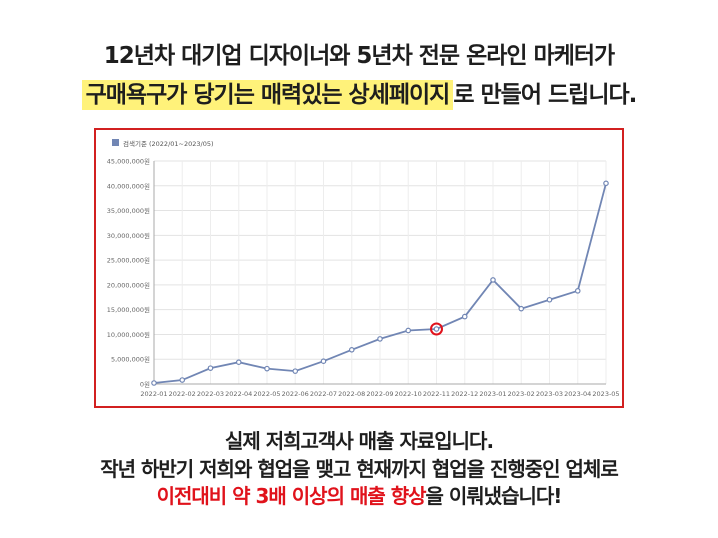 The height and width of the screenshot is (538, 718). I want to click on headline-line-1: 12년차 대기업 디자이너와 5년차 전문 온라인 마케터가, so click(359, 56).